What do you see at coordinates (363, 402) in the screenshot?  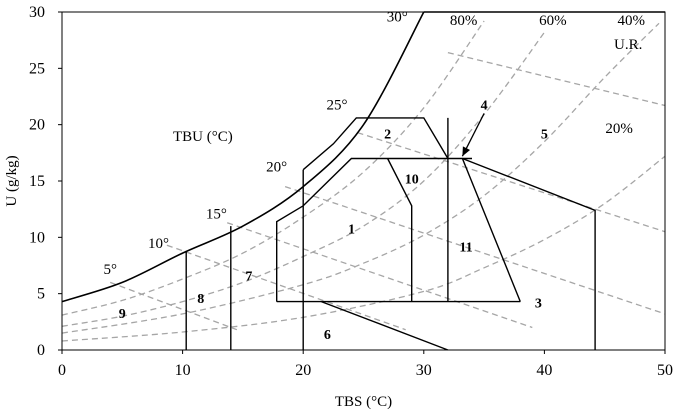 I see `x-axis-title: TBS (°C)` at bounding box center [363, 402].